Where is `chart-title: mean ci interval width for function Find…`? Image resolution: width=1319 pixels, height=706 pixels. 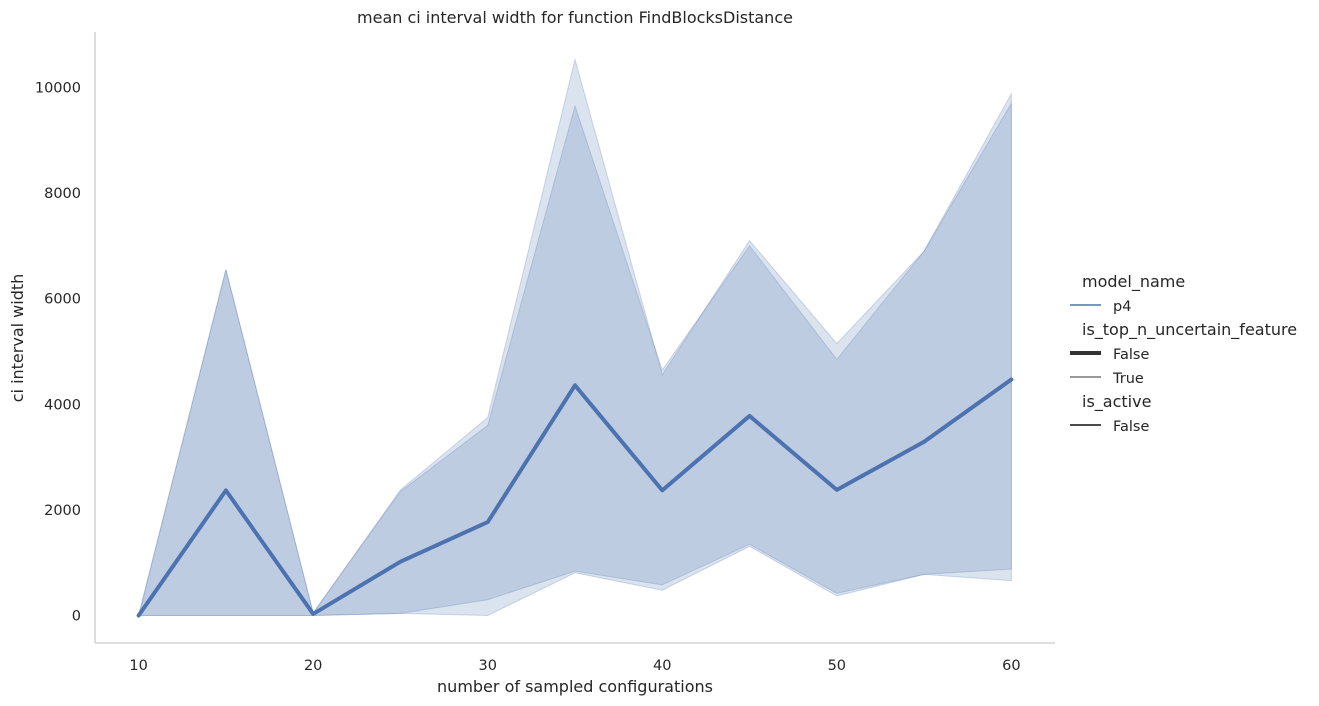
chart-title: mean ci interval width for function Find… is located at coordinates (575, 17).